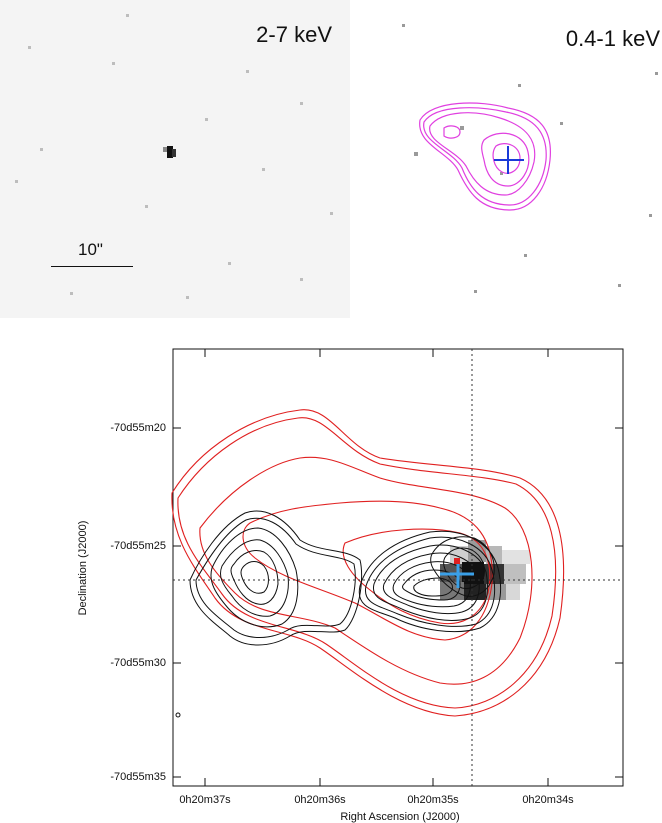 This screenshot has height=823, width=662. I want to click on scale-bar-label: 10", so click(90, 249).